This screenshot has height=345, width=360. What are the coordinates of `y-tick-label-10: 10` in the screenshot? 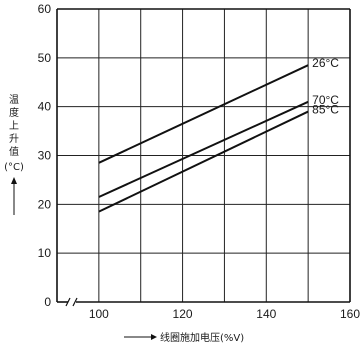 It's located at (45, 253).